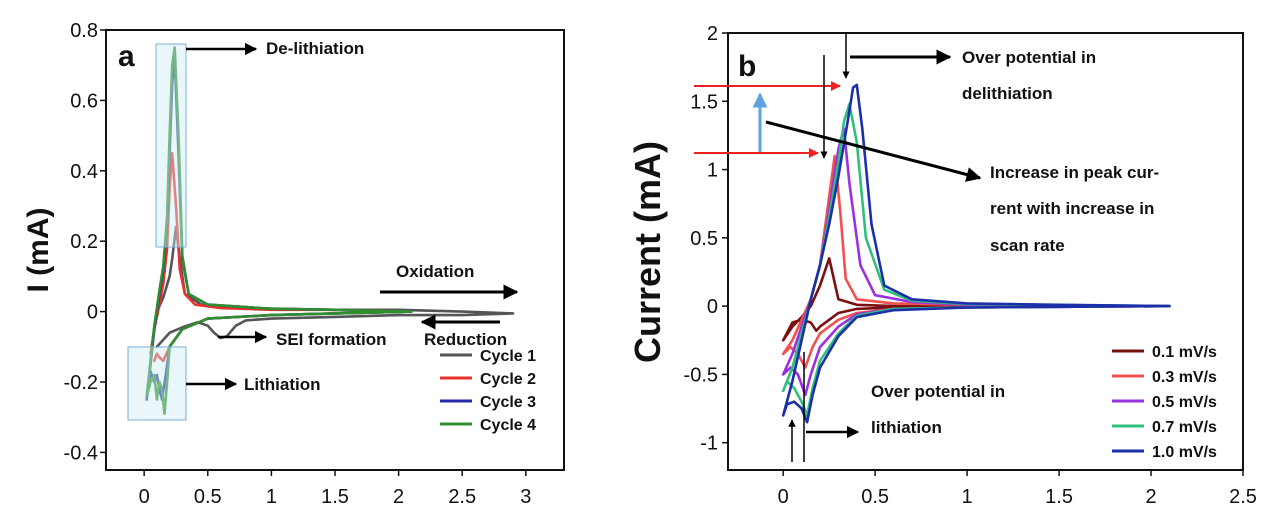 The height and width of the screenshot is (512, 1262). I want to click on panel-a-y-tick-label: 0.8, so click(84, 31).